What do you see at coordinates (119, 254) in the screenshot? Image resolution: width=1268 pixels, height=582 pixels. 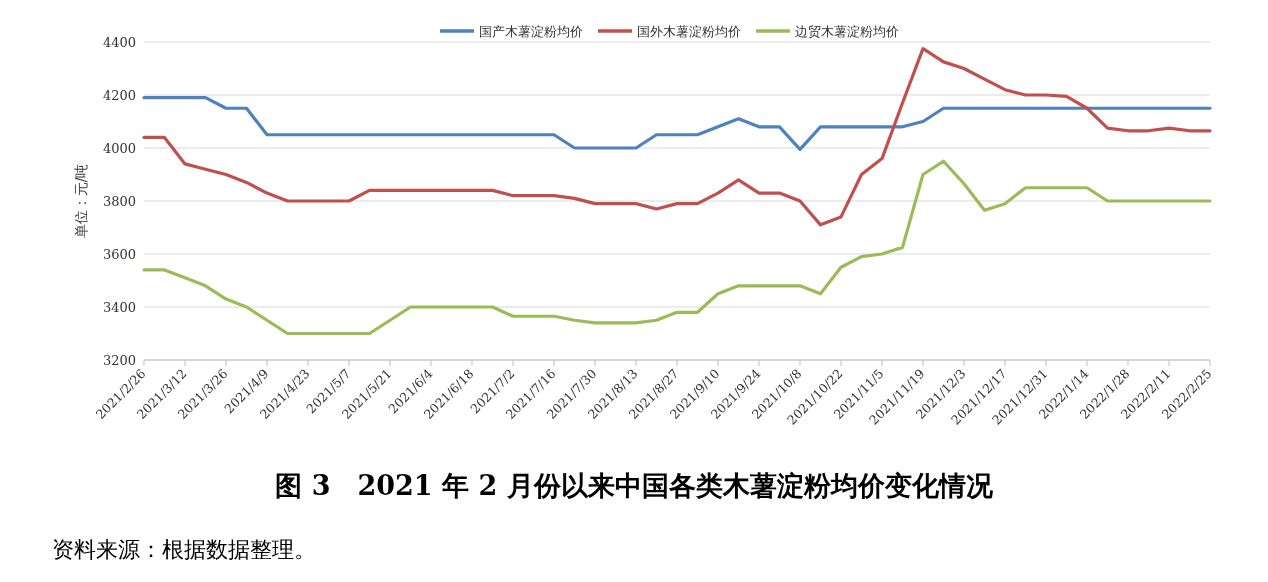 I see `y-tick-label: 3600` at bounding box center [119, 254].